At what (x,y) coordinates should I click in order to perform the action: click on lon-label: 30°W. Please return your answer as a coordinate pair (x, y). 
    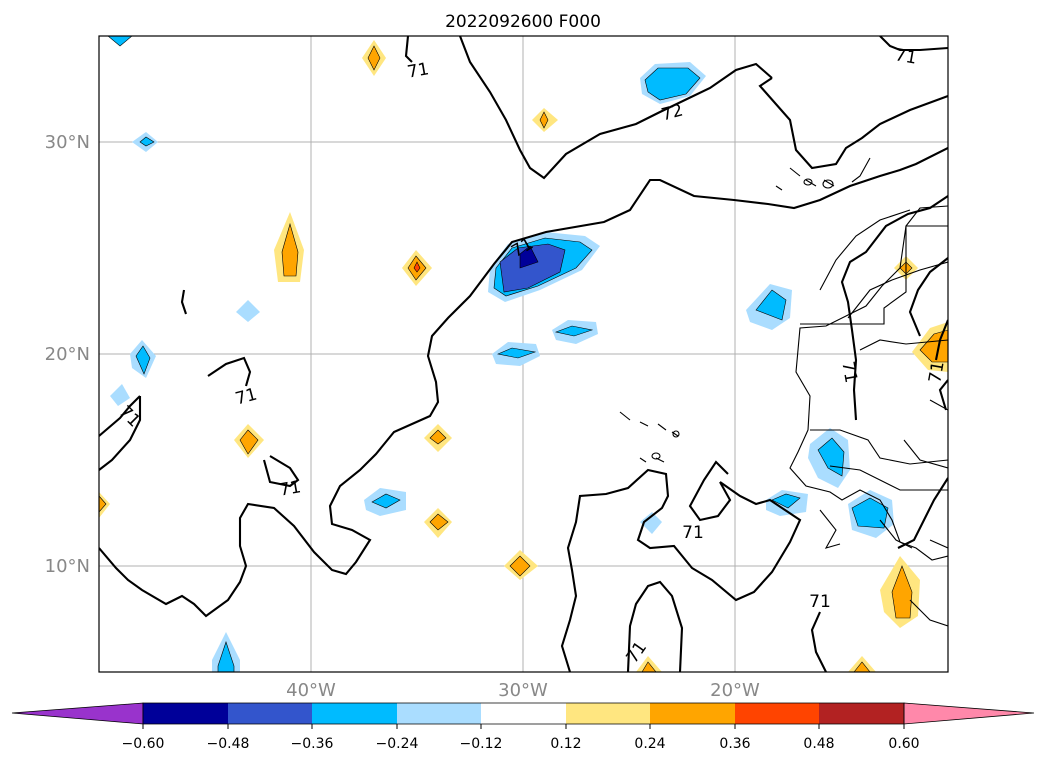
    Looking at the image, I should click on (523, 690).